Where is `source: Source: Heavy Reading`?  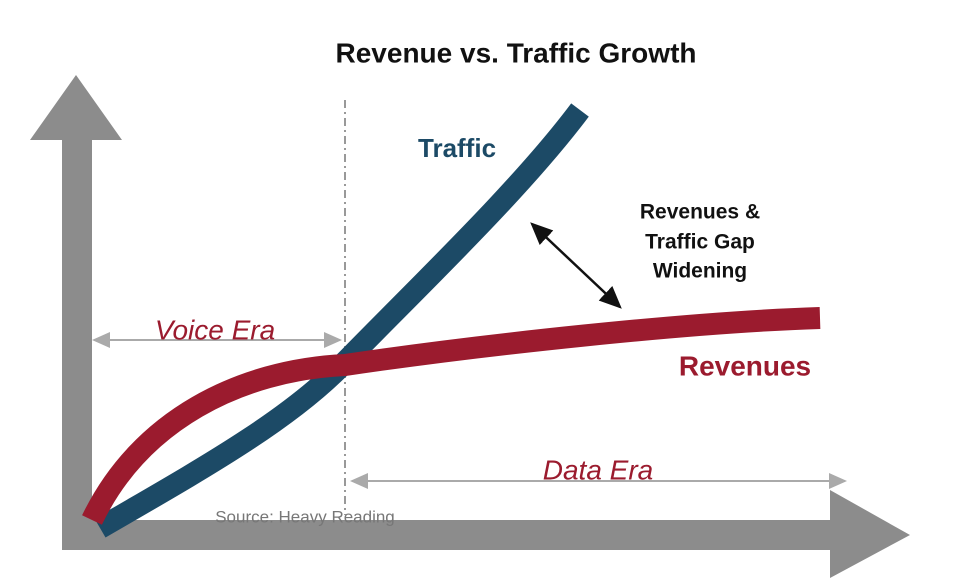
source: Source: Heavy Reading is located at coordinates (305, 516).